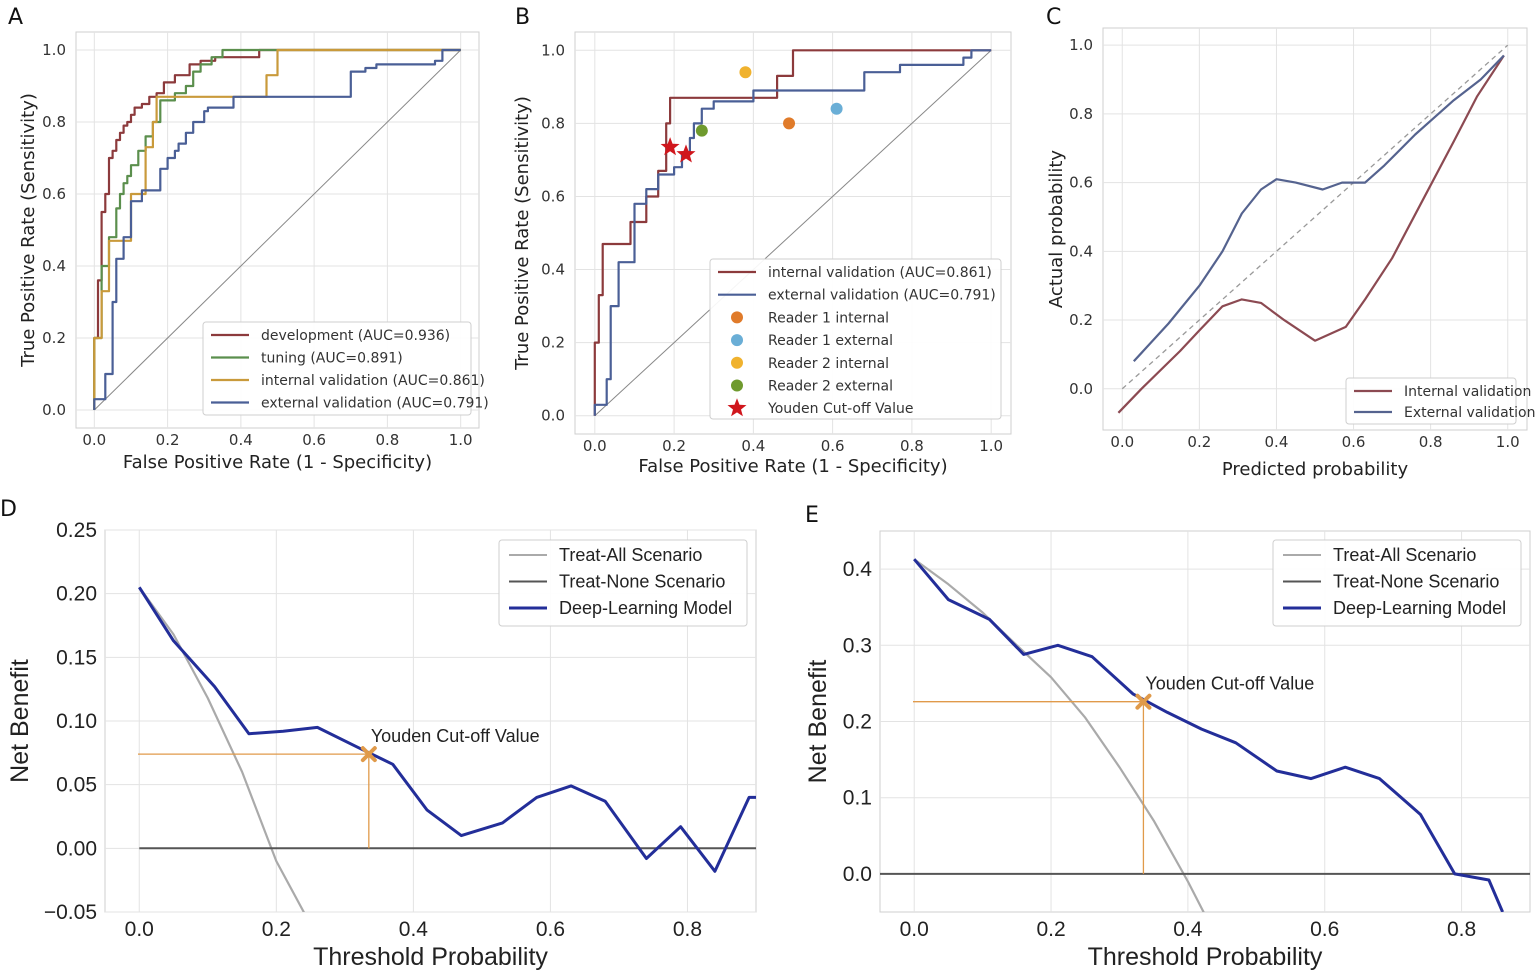 The image size is (1536, 977). Describe the element at coordinates (76, 785) in the screenshot. I see `y-tick-label: 0.05` at that location.